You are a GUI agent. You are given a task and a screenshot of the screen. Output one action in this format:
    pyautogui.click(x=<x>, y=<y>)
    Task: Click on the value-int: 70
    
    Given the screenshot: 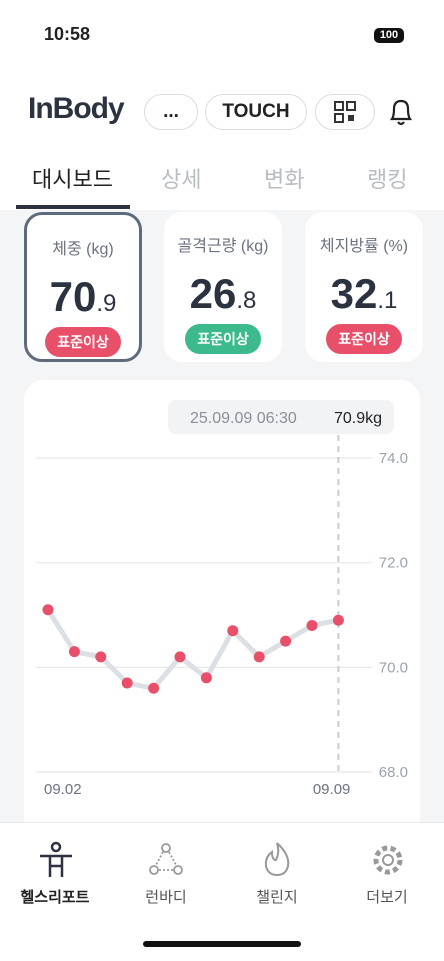 What is the action you would take?
    pyautogui.click(x=73, y=296)
    